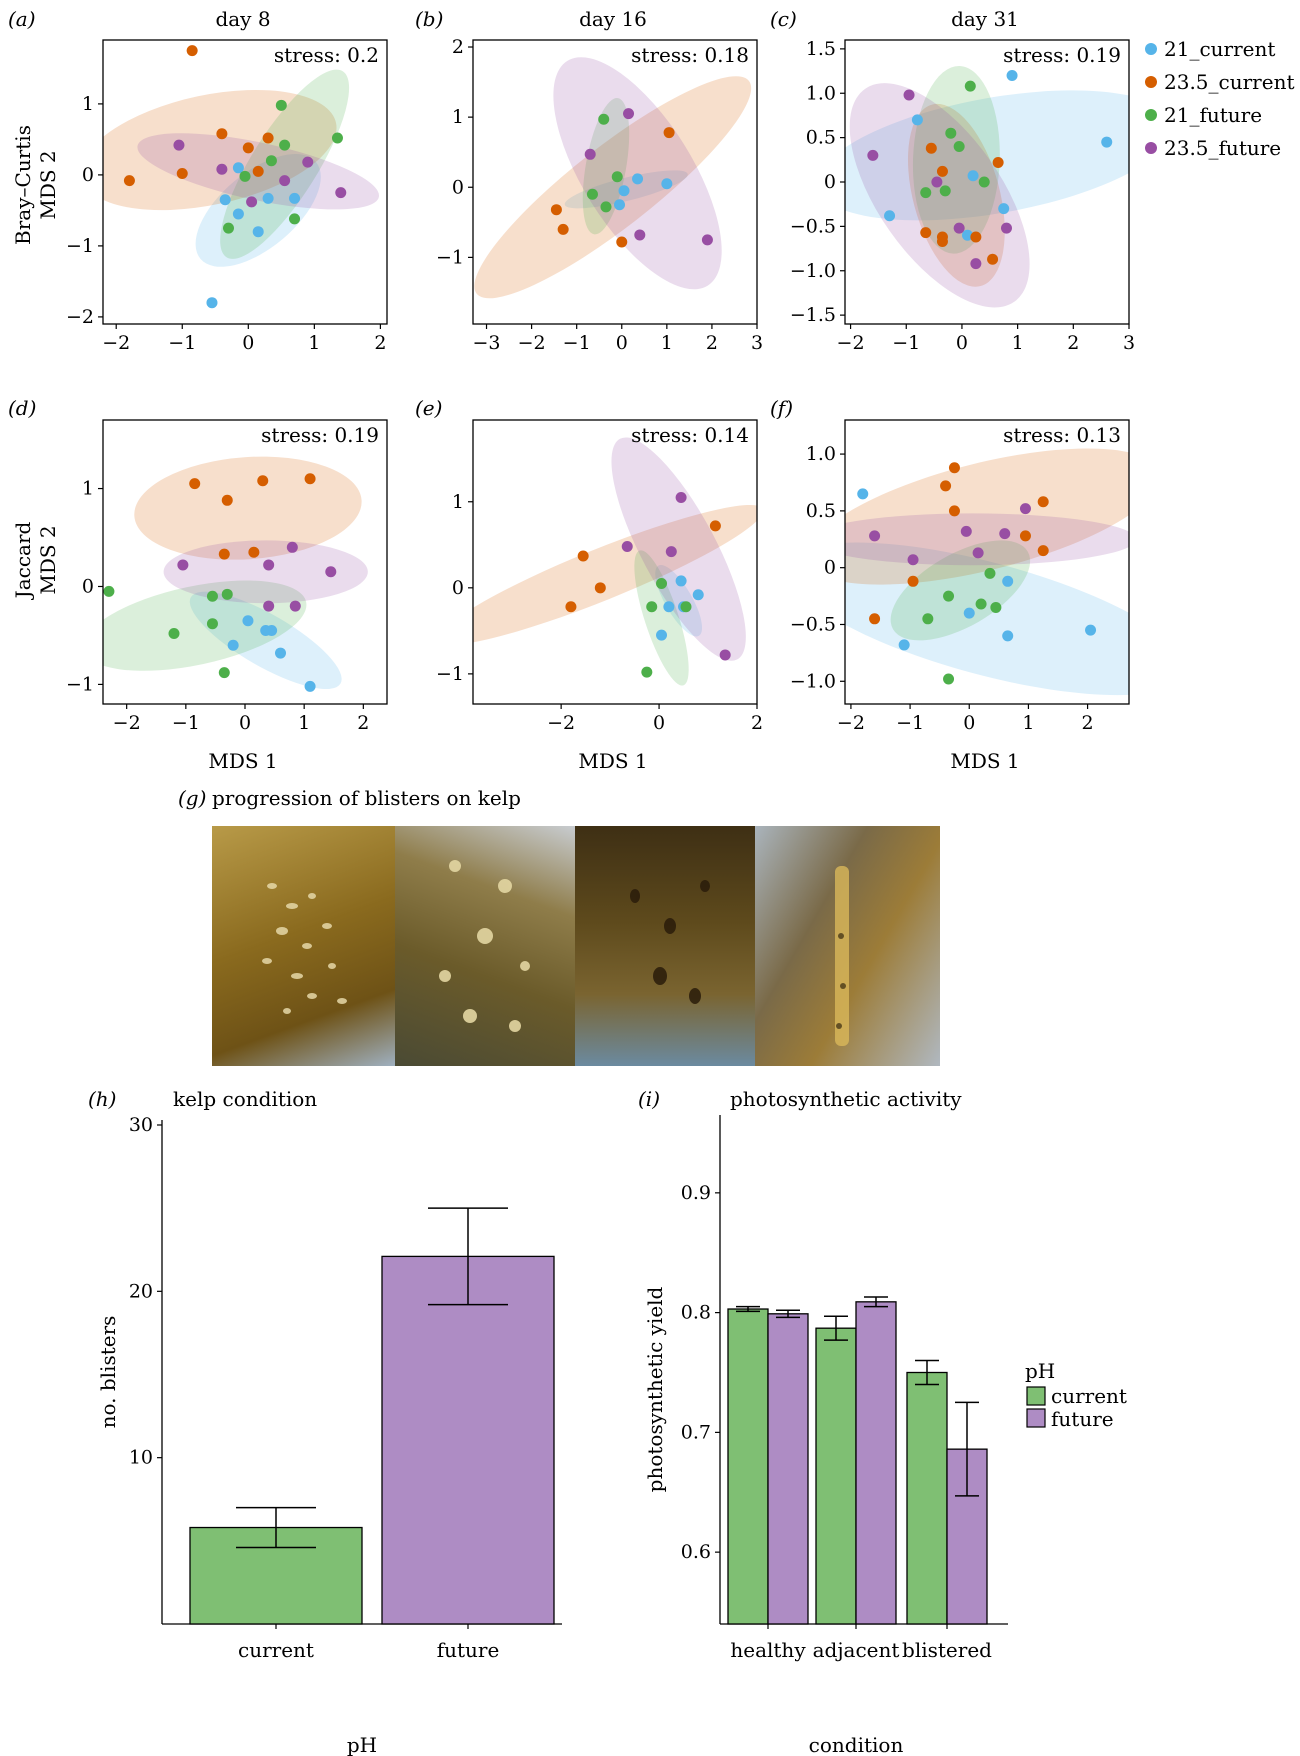 The height and width of the screenshot is (1756, 1300). What do you see at coordinates (428, 408) in the screenshot?
I see `panel-letter-e: (e)` at bounding box center [428, 408].